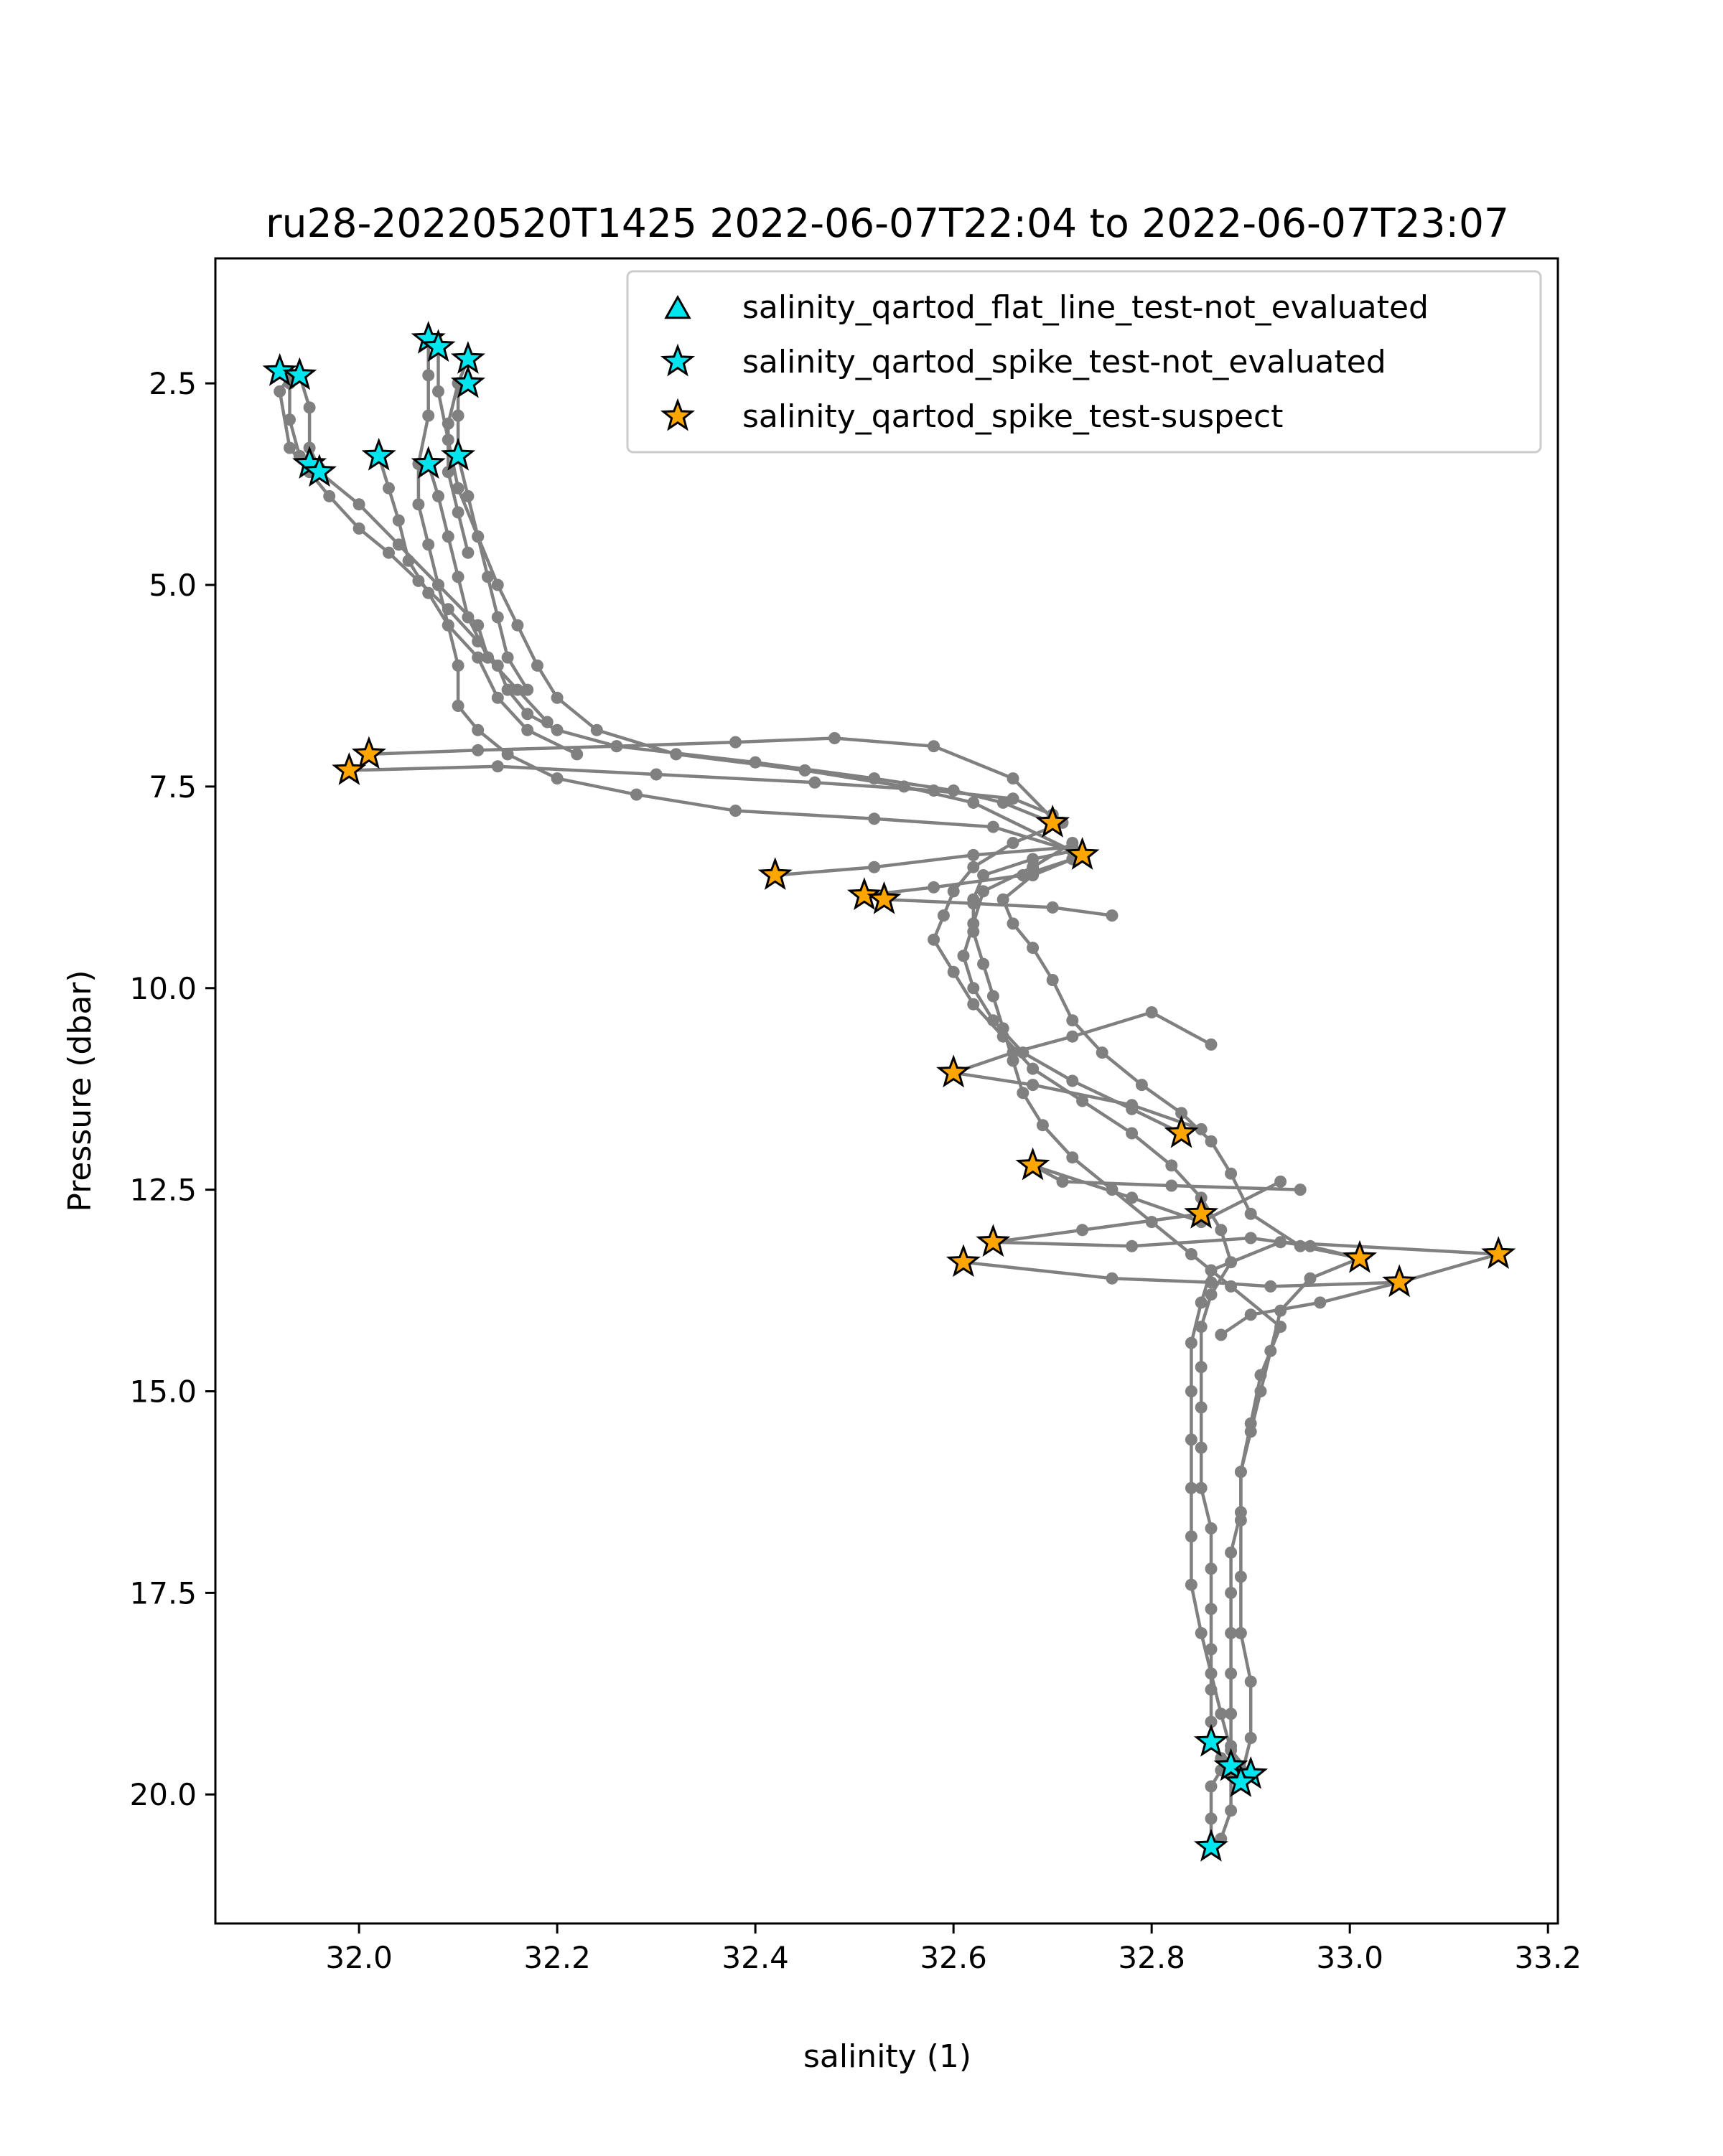 This screenshot has height=2156, width=1723. What do you see at coordinates (172, 1089) in the screenshot?
I see `y-axis: 2.5 5.0 7.5 10.0 12.5 15.0 17.5 20.0` at bounding box center [172, 1089].